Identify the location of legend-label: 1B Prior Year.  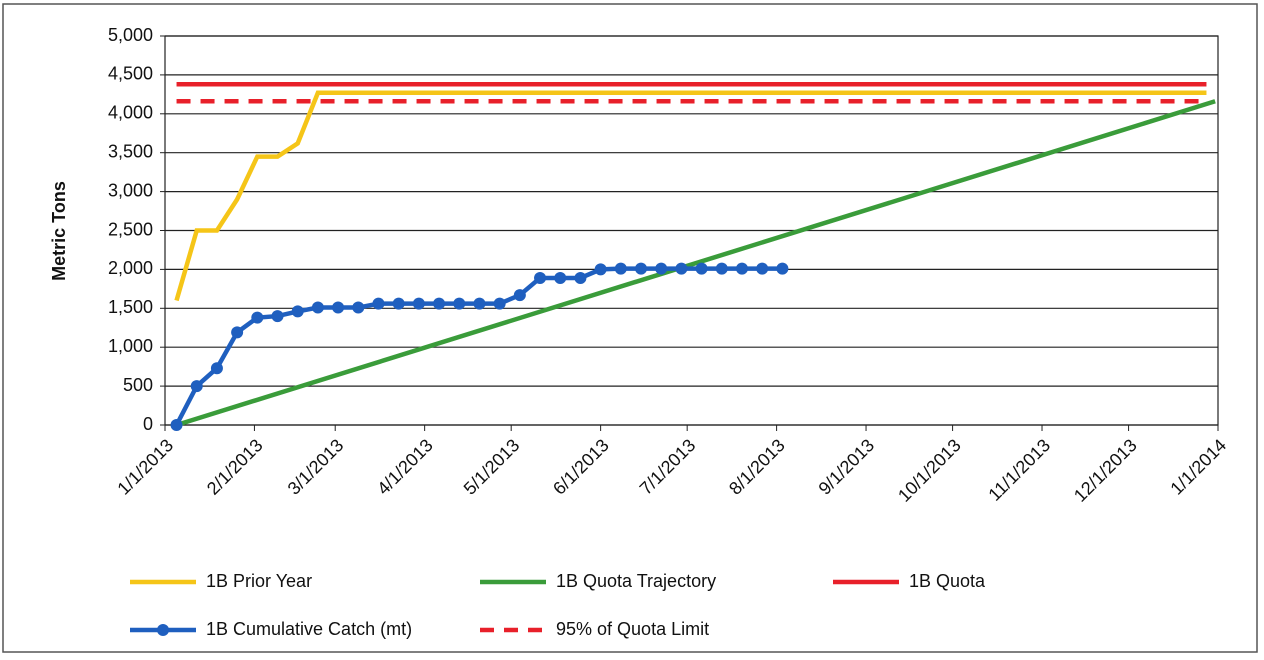
(259, 581).